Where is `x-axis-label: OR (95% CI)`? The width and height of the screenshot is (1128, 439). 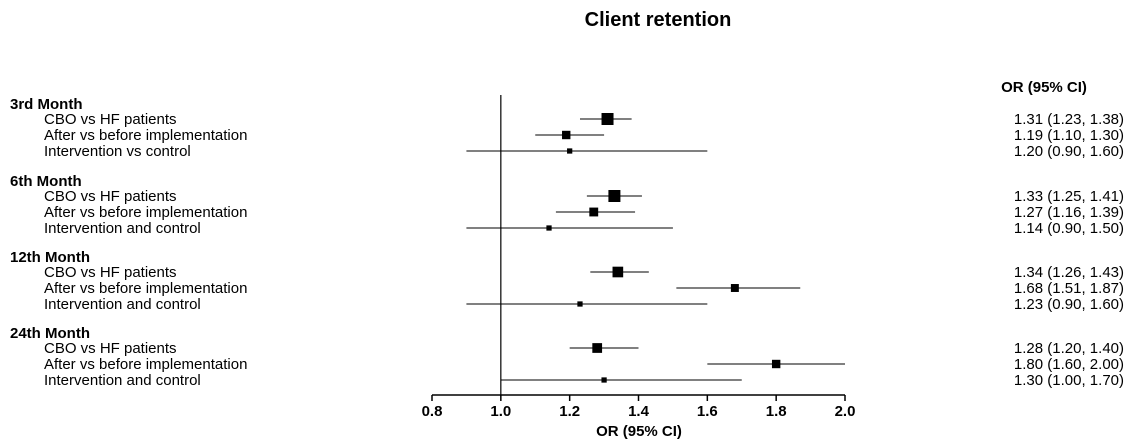 x-axis-label: OR (95% CI) is located at coordinates (639, 431).